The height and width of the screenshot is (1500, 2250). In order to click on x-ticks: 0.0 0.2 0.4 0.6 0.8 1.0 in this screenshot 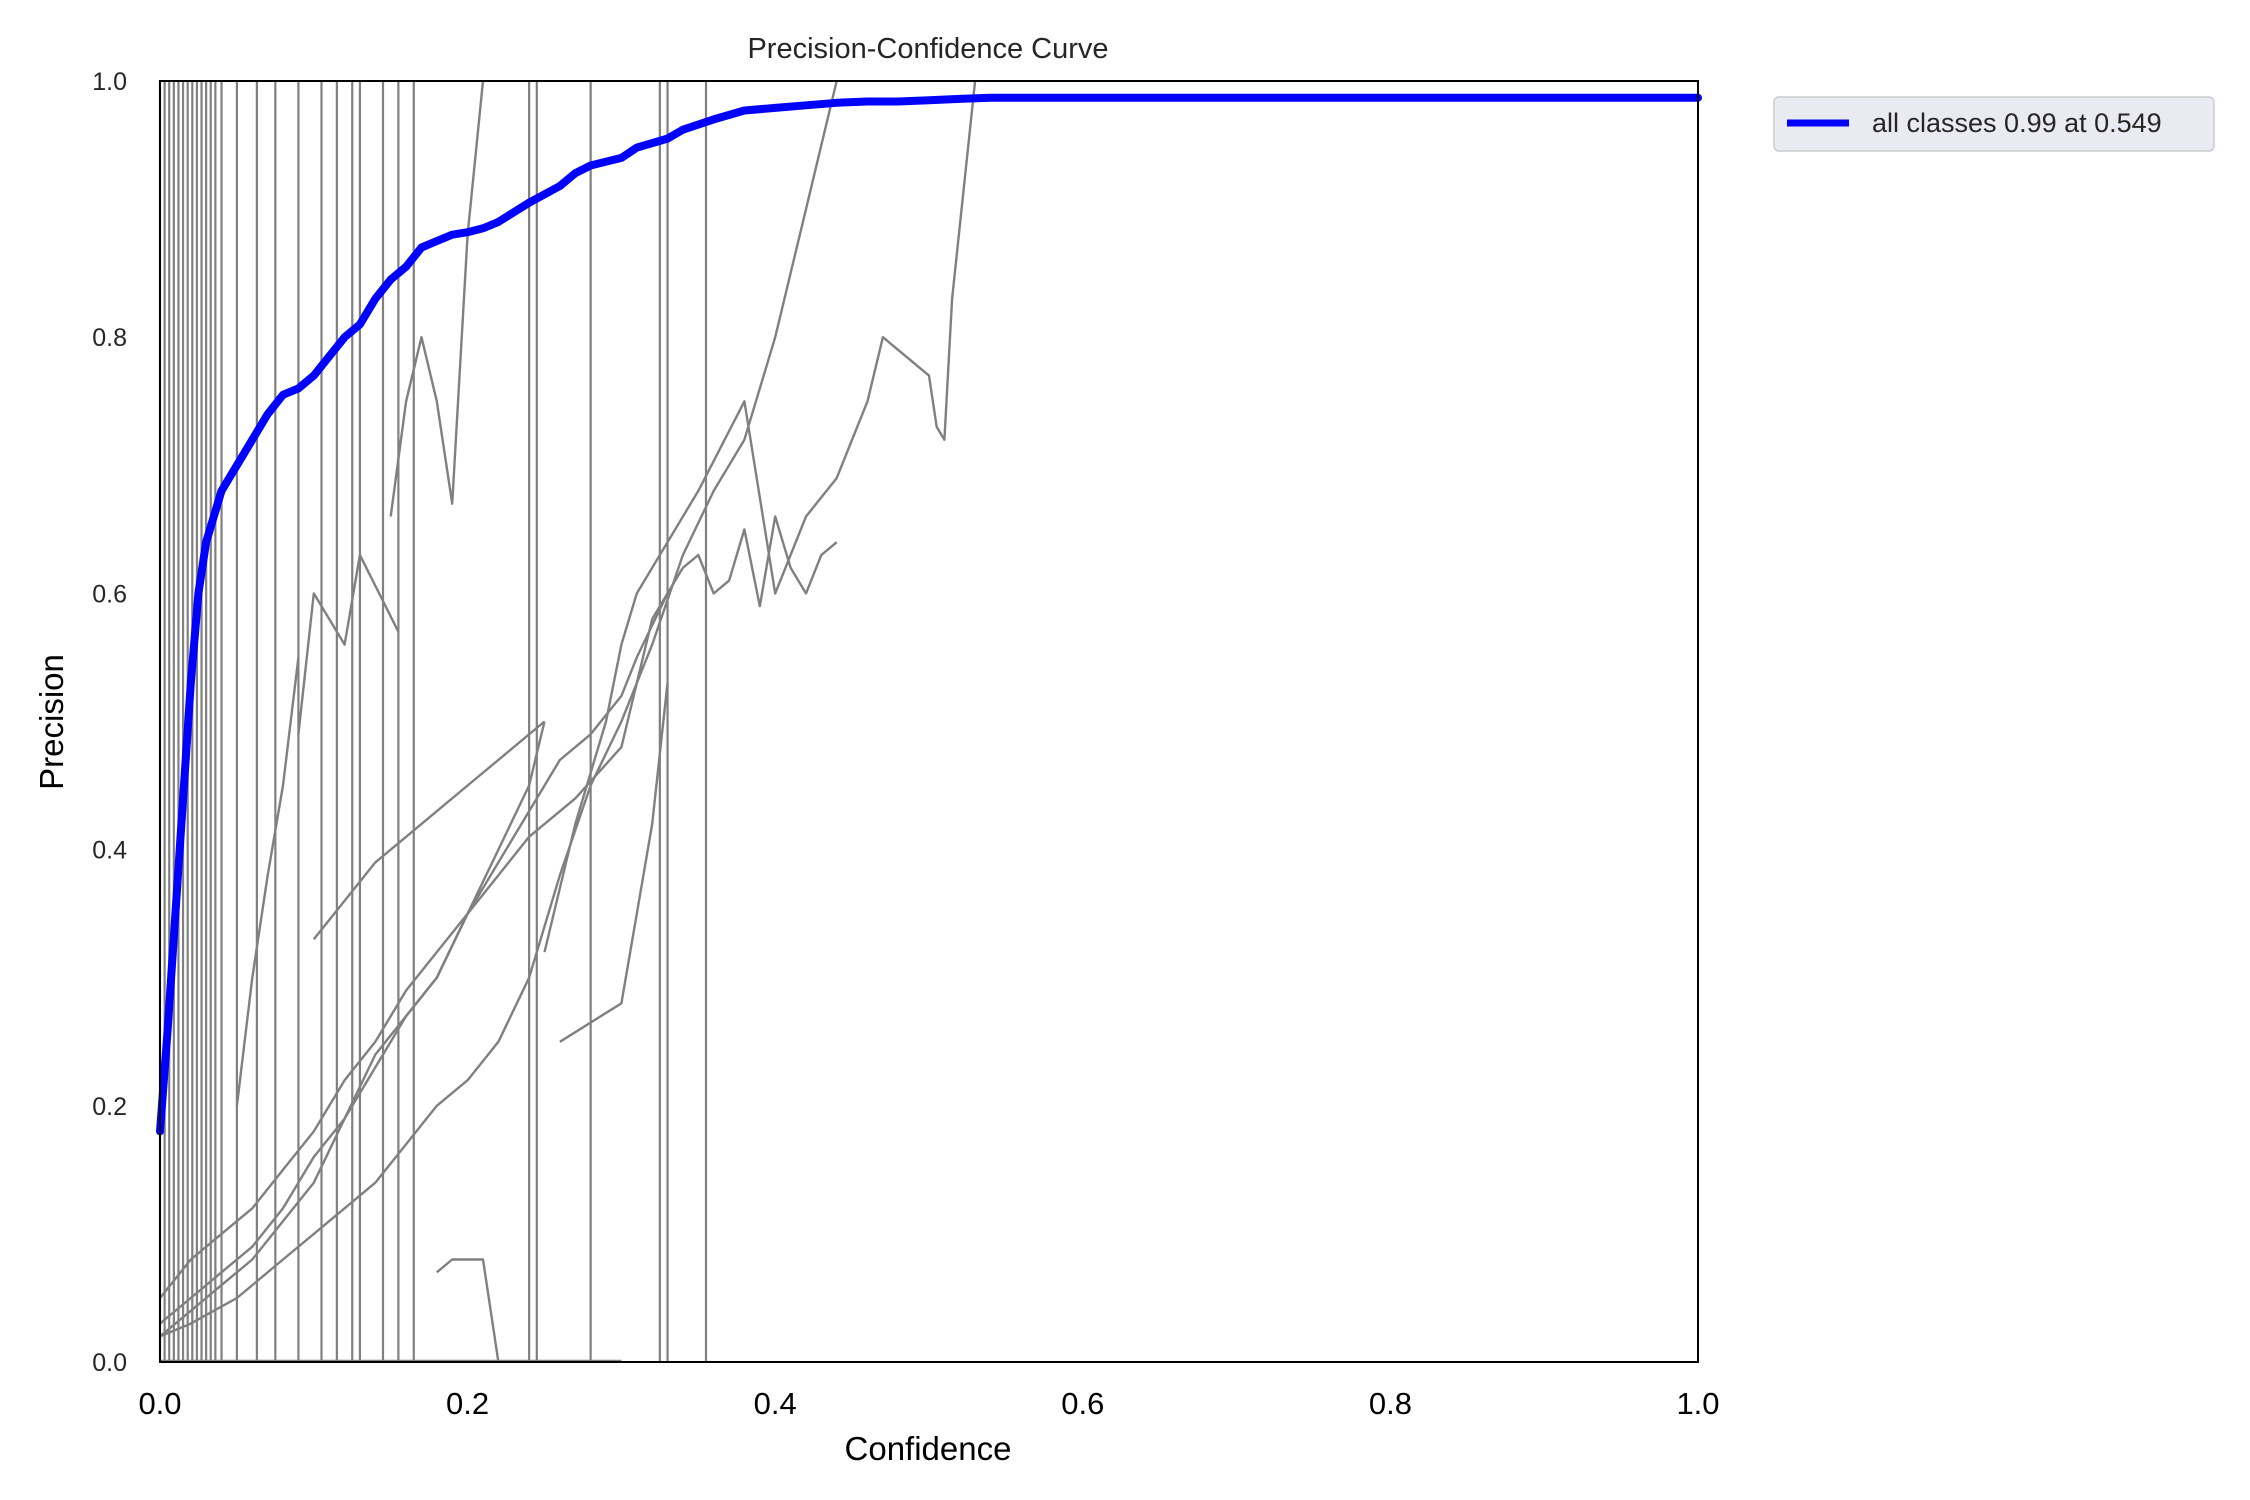, I will do `click(928, 1403)`.